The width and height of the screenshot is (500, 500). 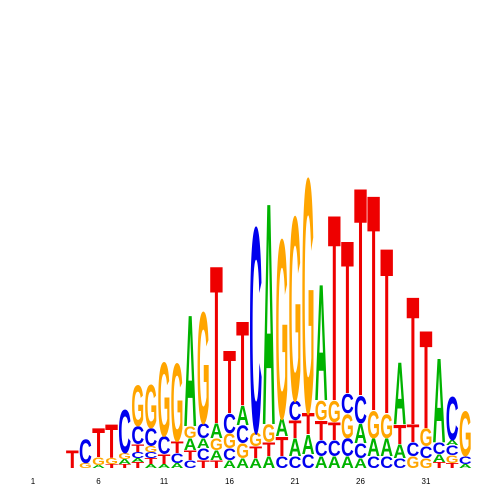 What do you see at coordinates (295, 481) in the screenshot?
I see `x-tick-label: 21` at bounding box center [295, 481].